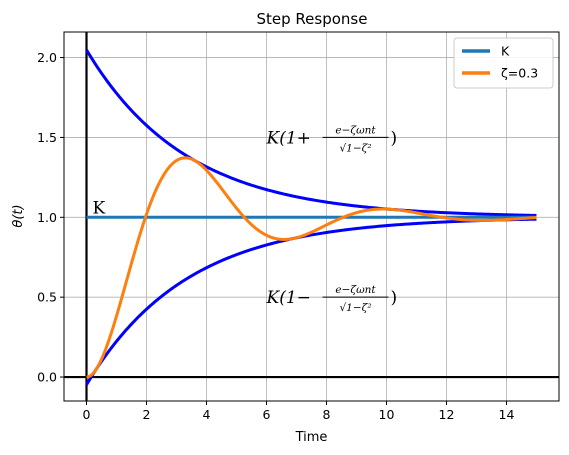  Describe the element at coordinates (47, 57) in the screenshot. I see `y-tick-label-4: 2.0` at that location.